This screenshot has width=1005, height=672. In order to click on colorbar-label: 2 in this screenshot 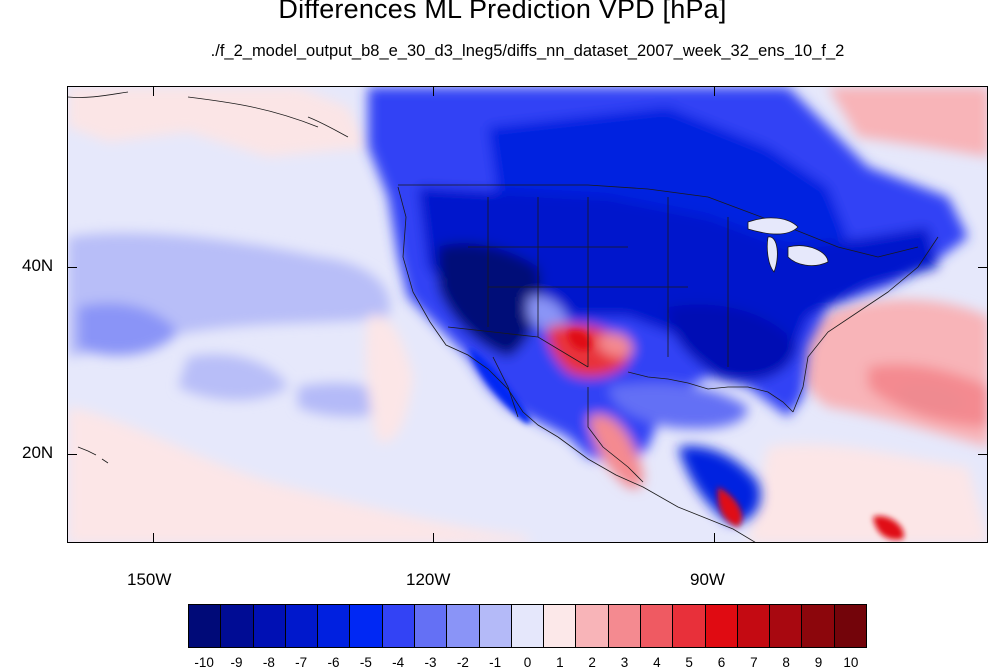, I will do `click(592, 662)`.